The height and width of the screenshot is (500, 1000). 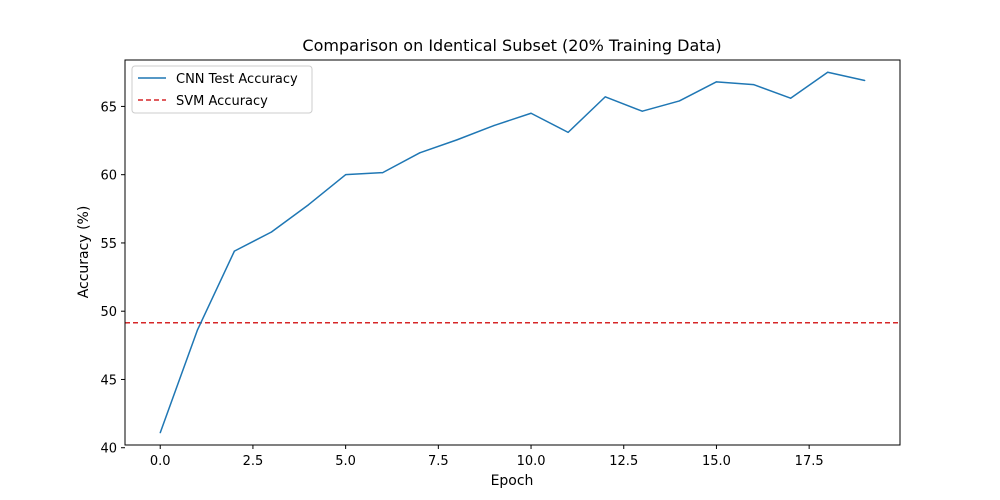 I want to click on x-tick-label: 12.5, so click(x=623, y=461).